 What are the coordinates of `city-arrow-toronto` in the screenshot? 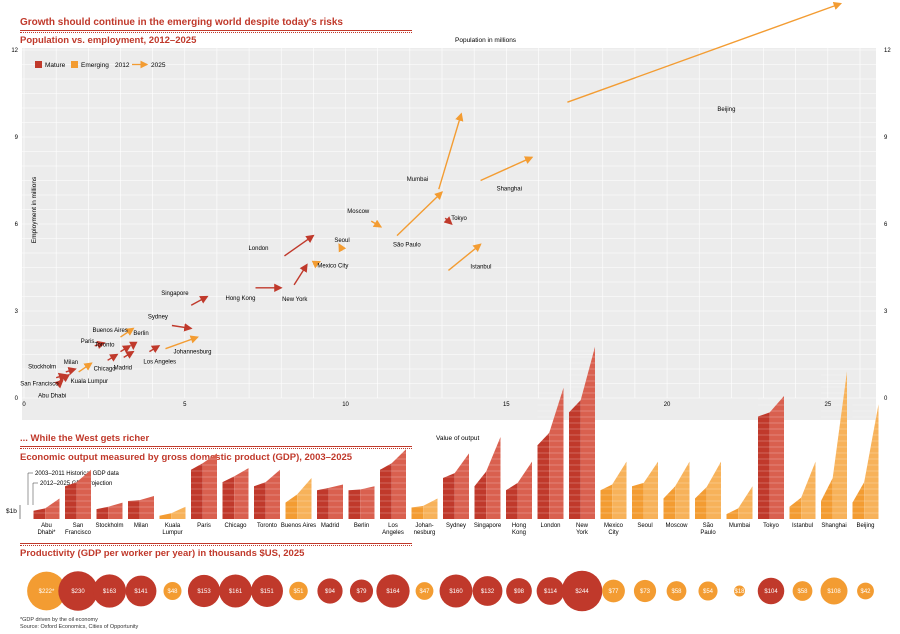 It's located at (126, 349).